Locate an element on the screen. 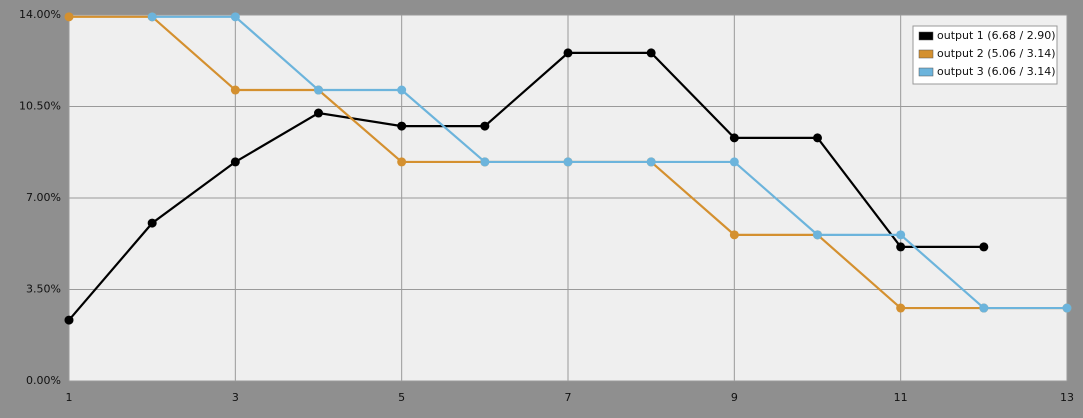 Image resolution: width=1083 pixels, height=418 pixels. x-tick-label: 3 is located at coordinates (235, 397).